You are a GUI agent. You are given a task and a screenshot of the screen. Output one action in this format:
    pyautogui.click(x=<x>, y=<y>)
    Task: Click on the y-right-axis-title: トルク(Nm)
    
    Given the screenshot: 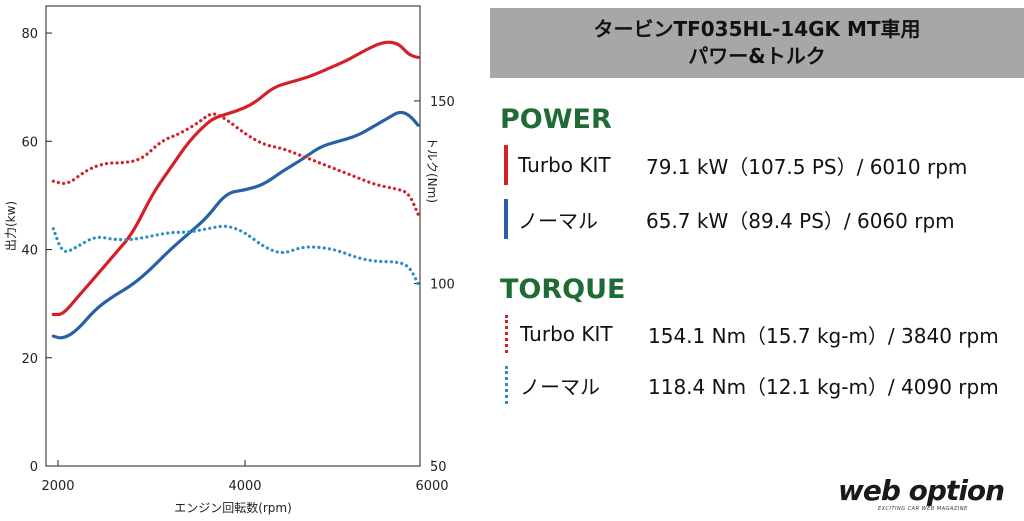 What is the action you would take?
    pyautogui.click(x=432, y=170)
    